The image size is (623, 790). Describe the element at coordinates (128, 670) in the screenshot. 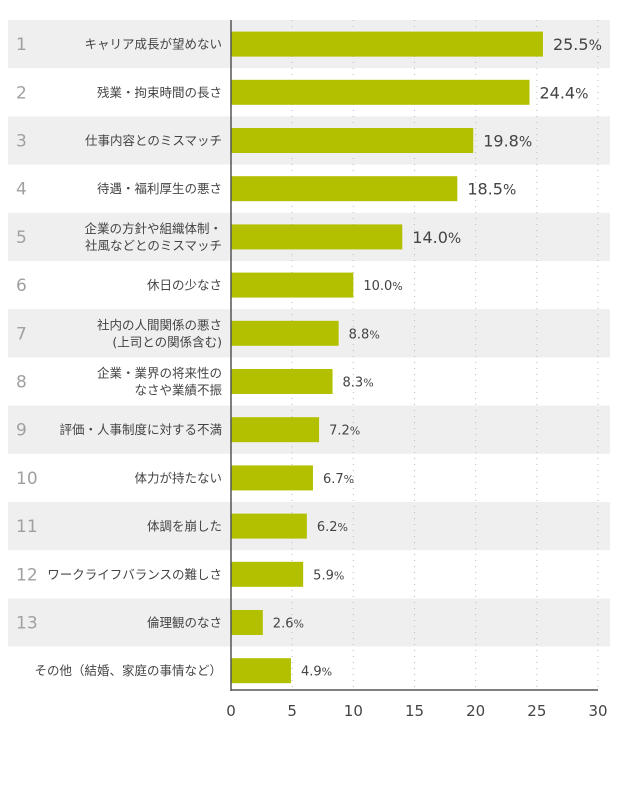

I see `category-label: その他（結婚、家庭の事情など）` at that location.